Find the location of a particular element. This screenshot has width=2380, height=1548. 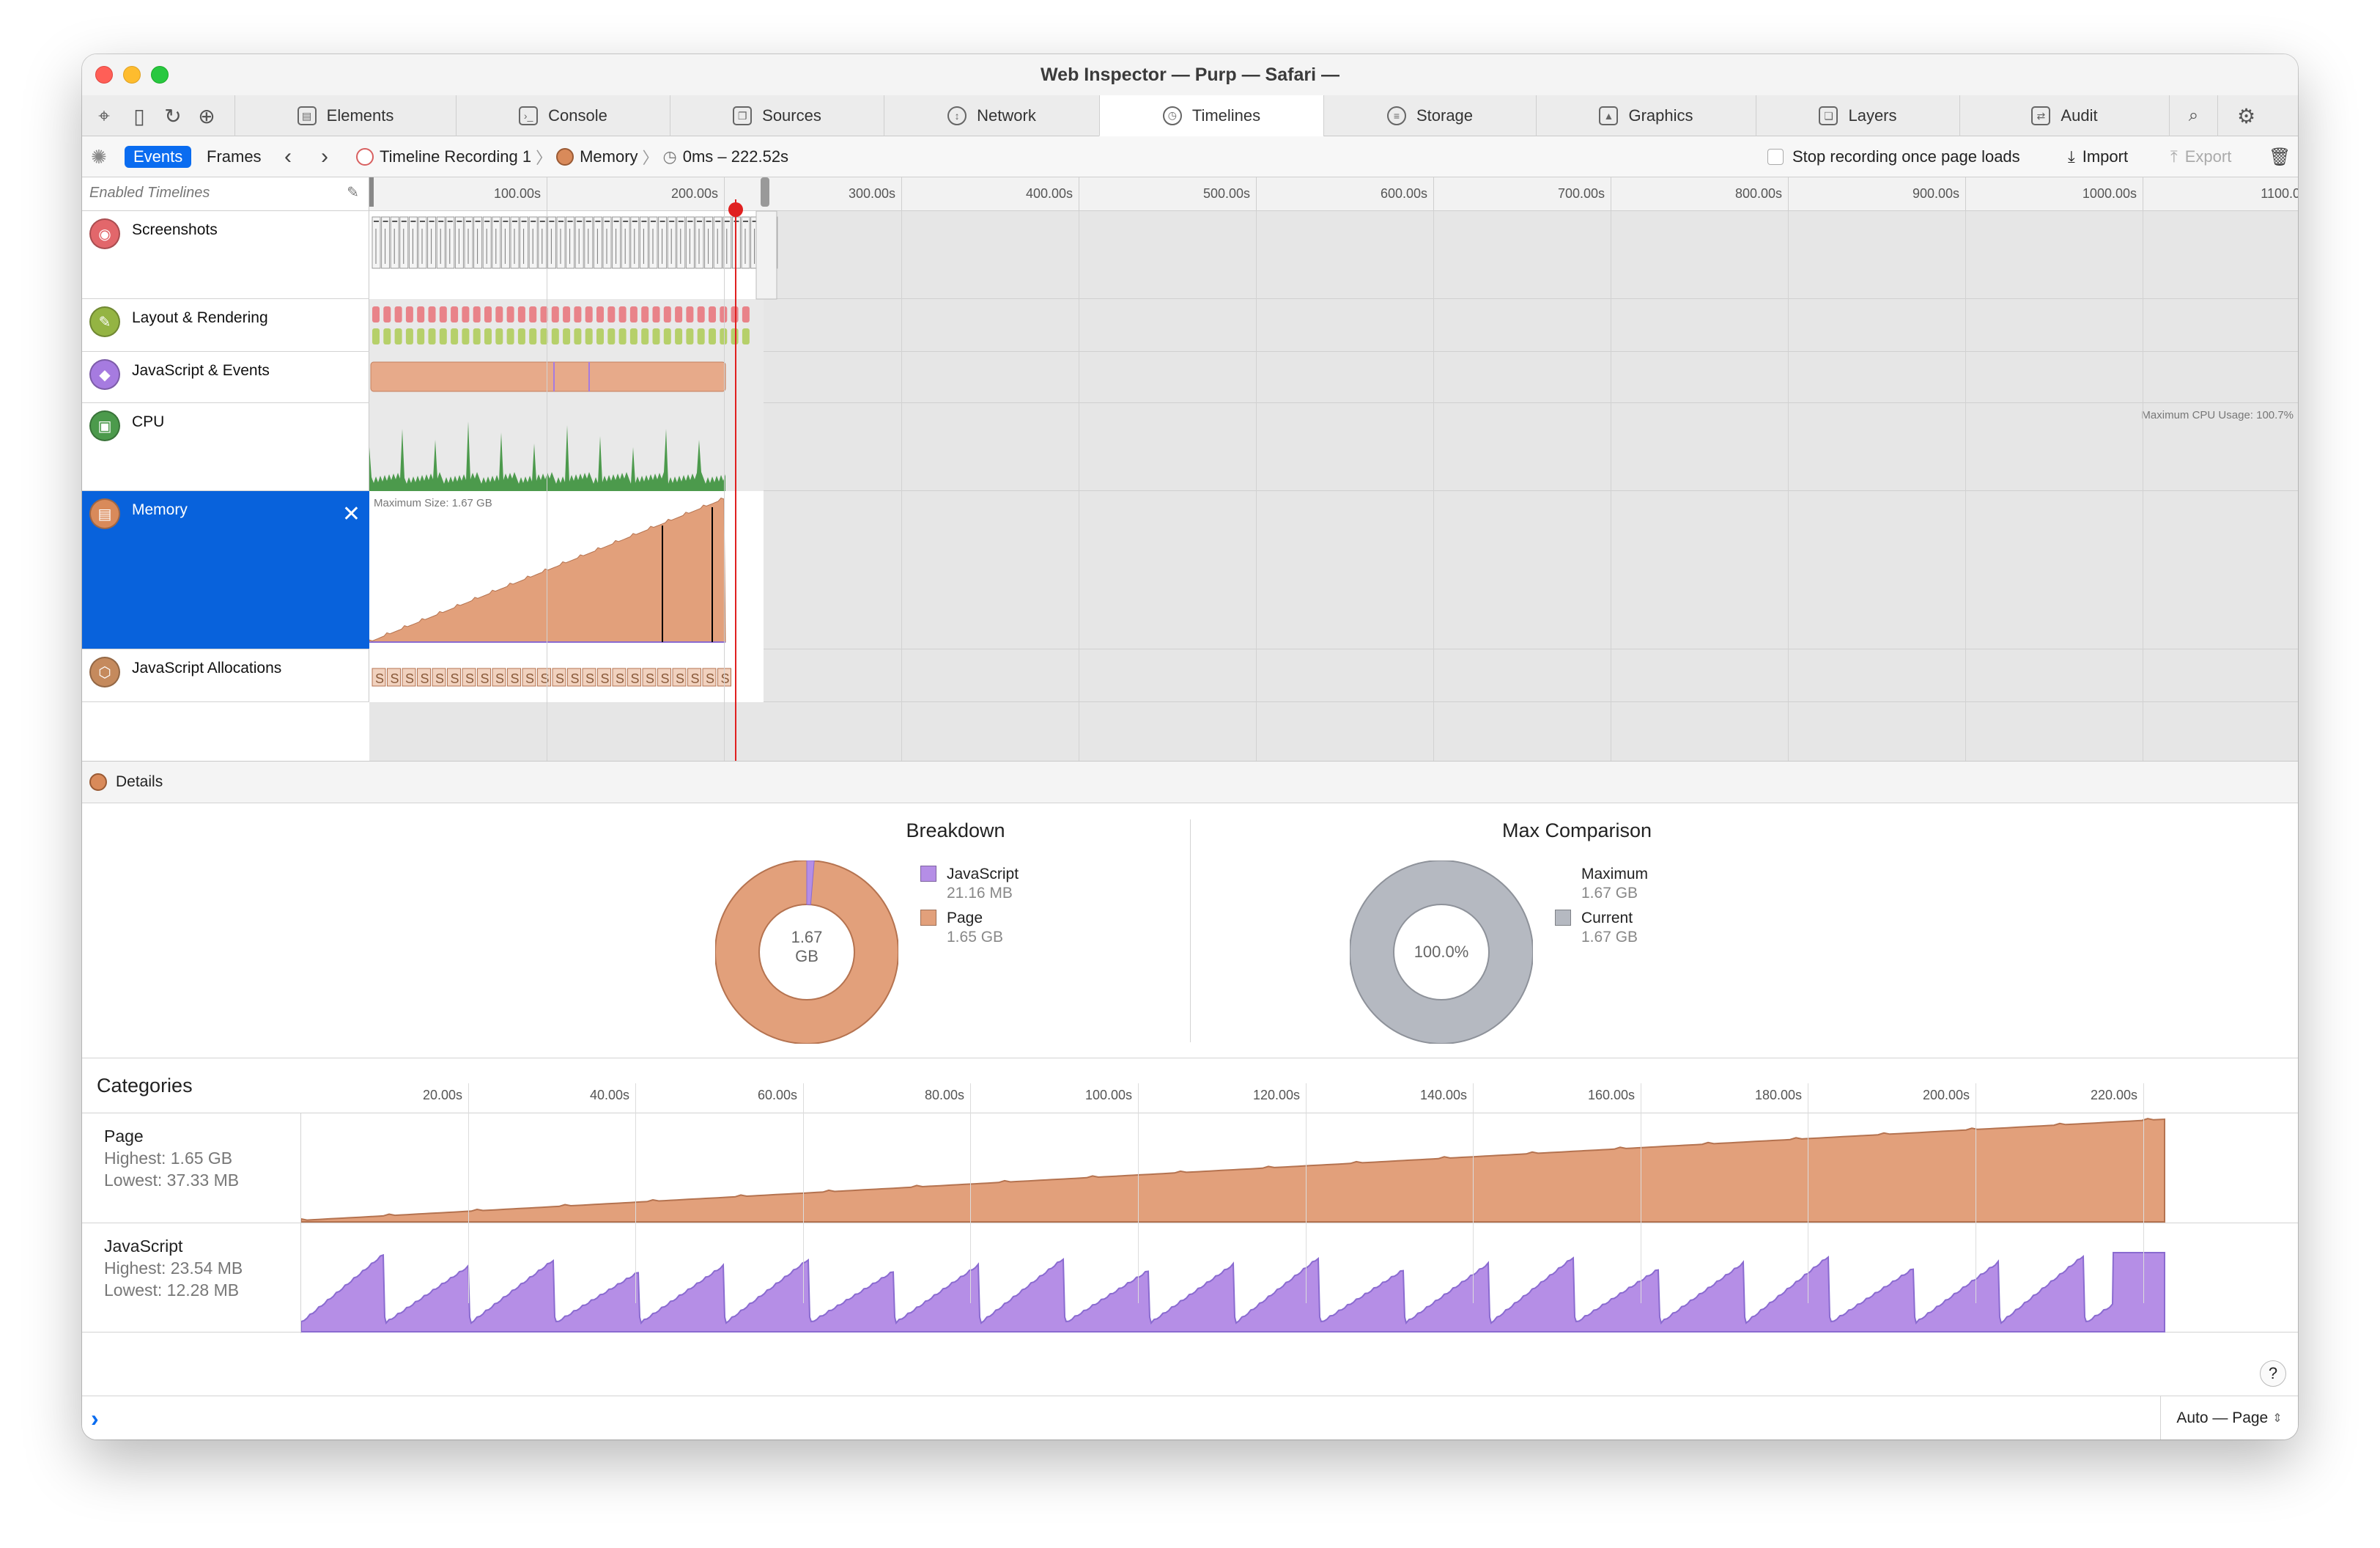

memory-usage-area is located at coordinates (547, 570).